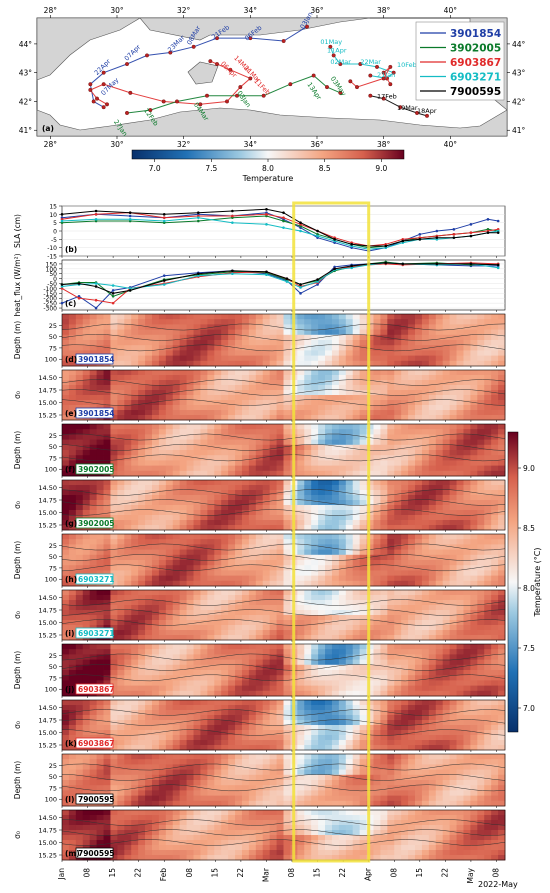 The height and width of the screenshot is (893, 550). What do you see at coordinates (94, 523) in the screenshot?
I see `float-tag-box` at bounding box center [94, 523].